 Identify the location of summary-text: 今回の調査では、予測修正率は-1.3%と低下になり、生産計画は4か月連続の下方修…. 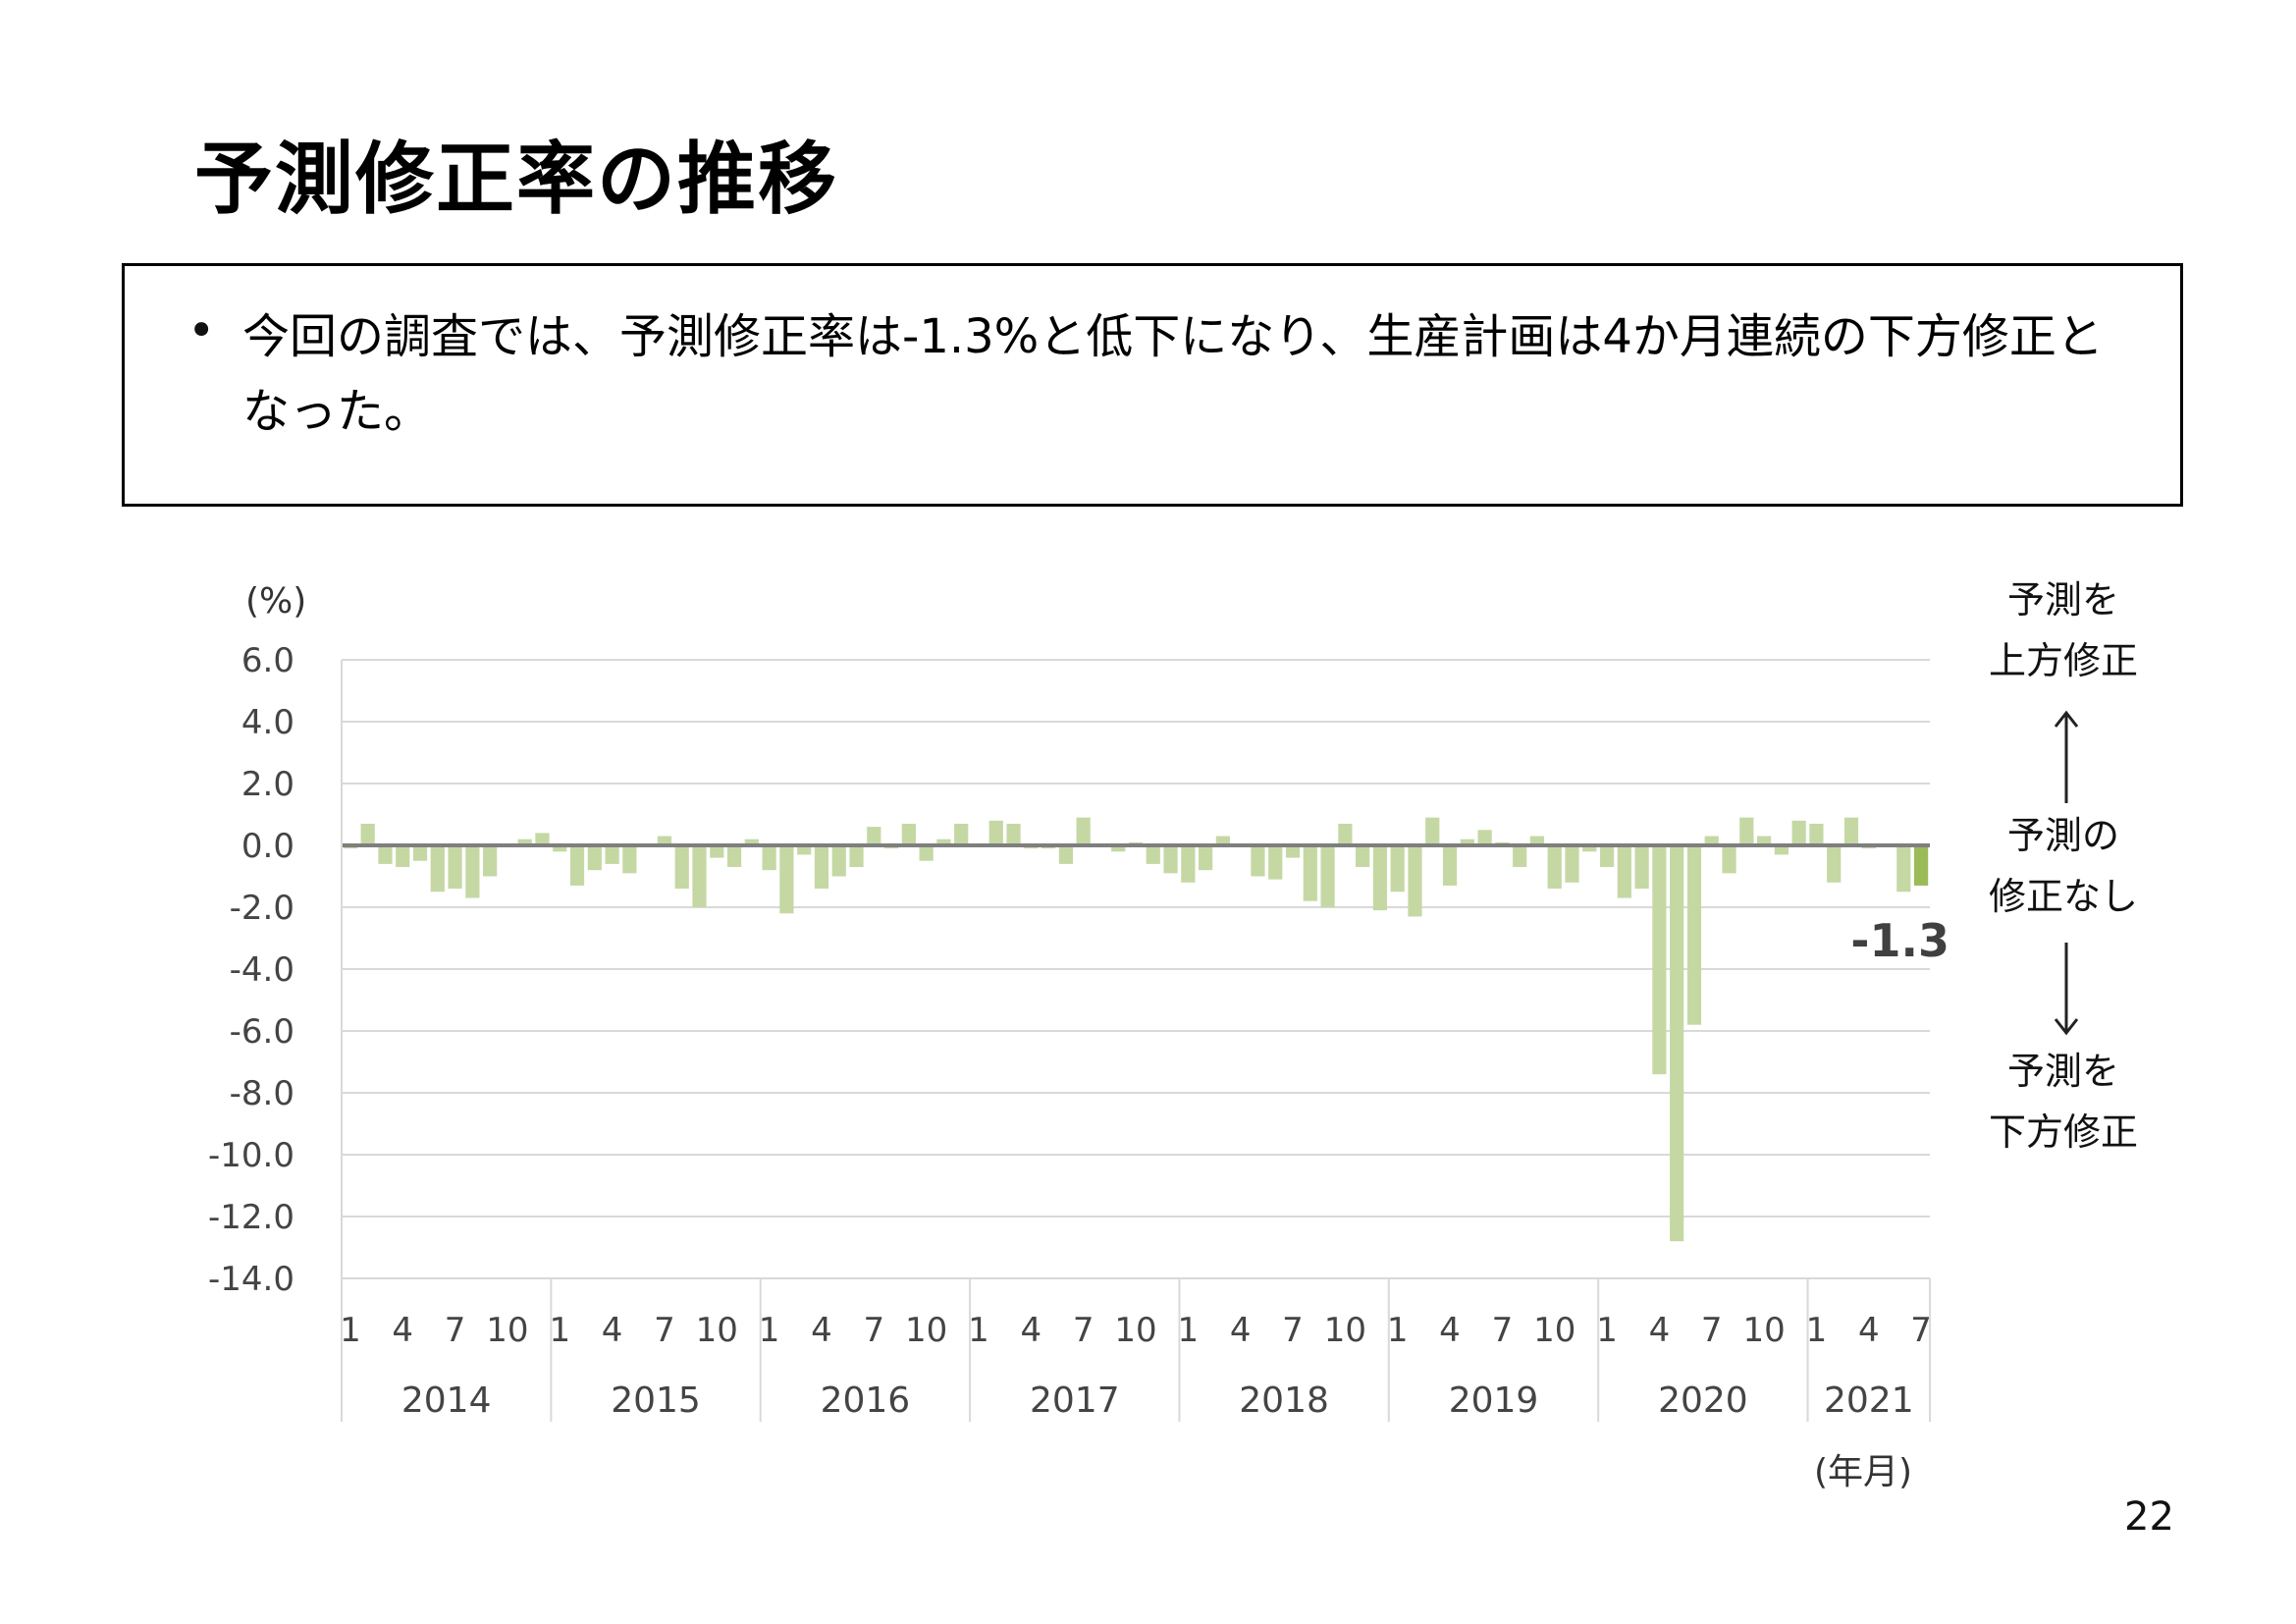
(1173, 374).